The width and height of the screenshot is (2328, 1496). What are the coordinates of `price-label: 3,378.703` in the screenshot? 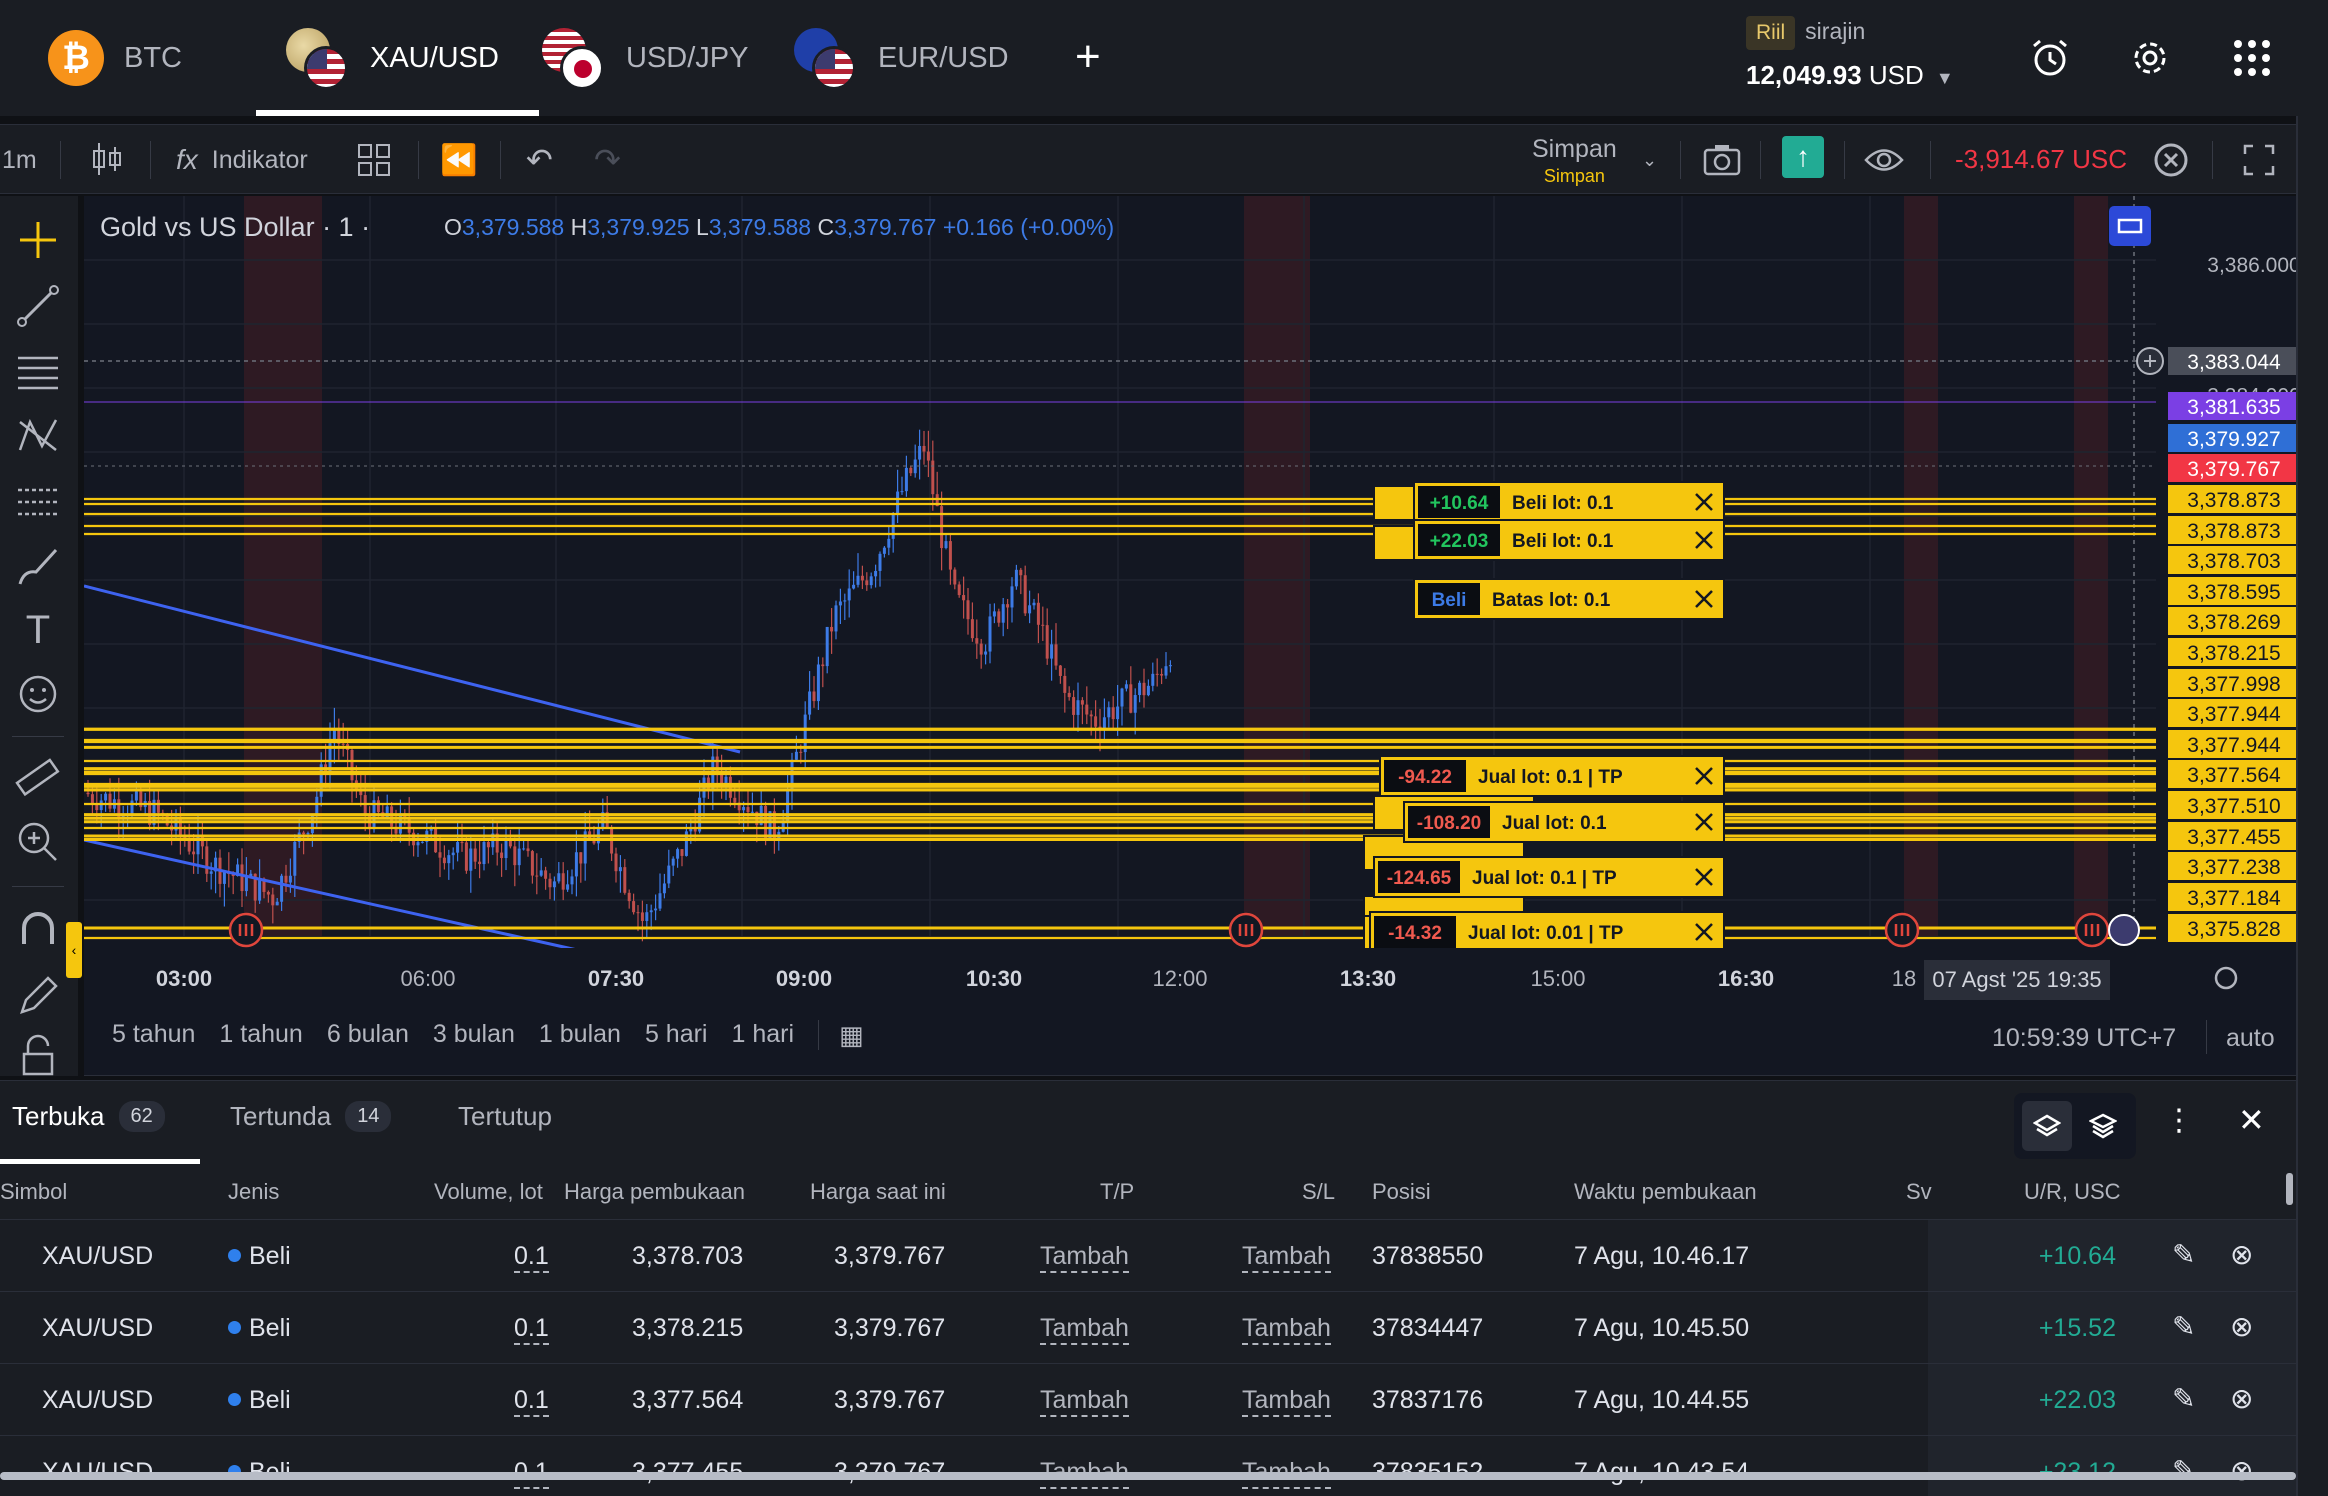 It's located at (2233, 561).